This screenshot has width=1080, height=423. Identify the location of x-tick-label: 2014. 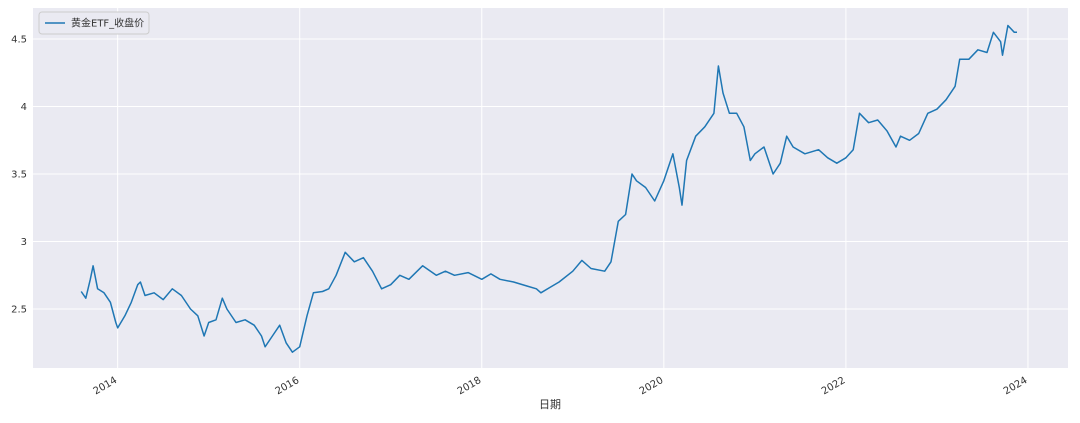
(106, 386).